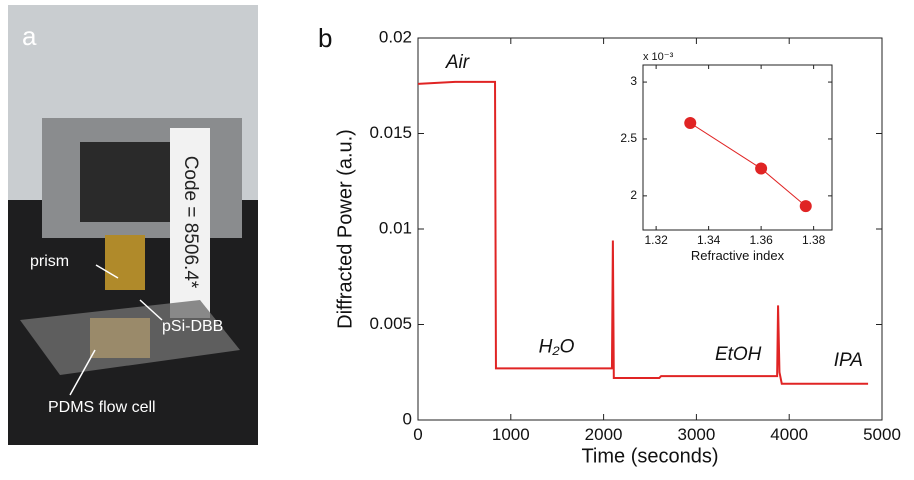  I want to click on y-tick-label: 2, so click(633, 195).